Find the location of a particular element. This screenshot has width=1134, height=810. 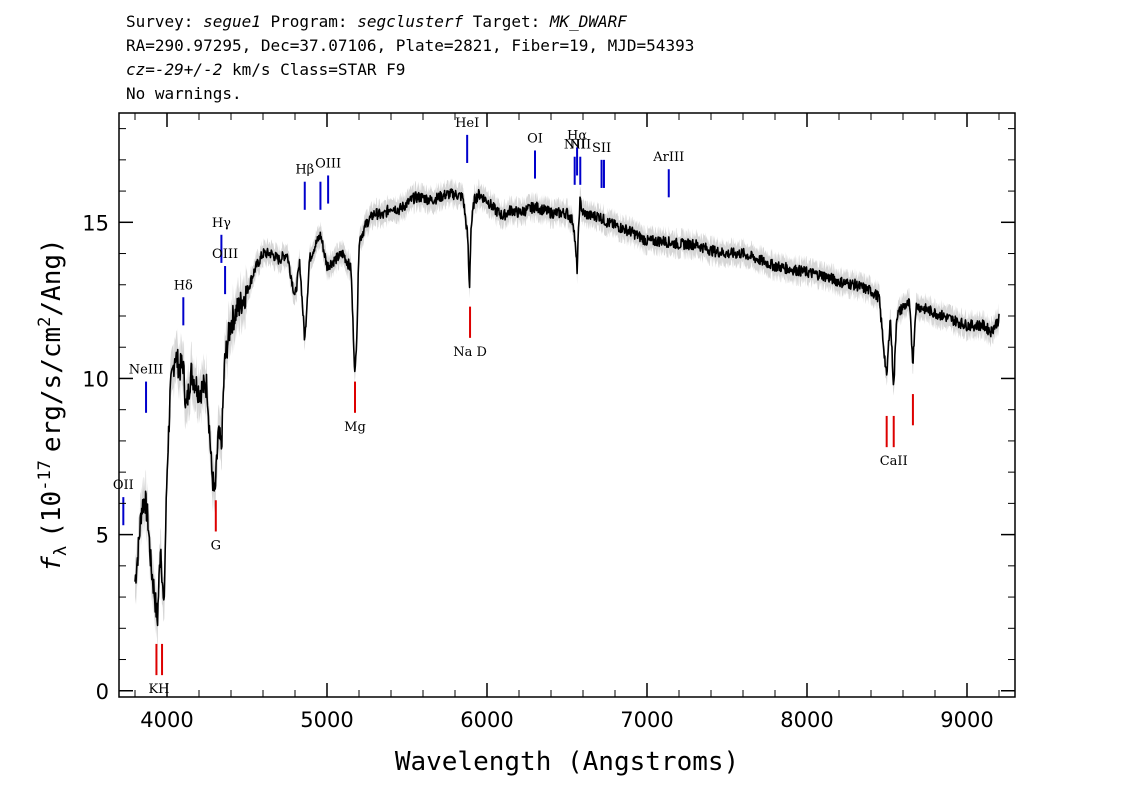

target-name: MK_DWARF is located at coordinates (588, 21).